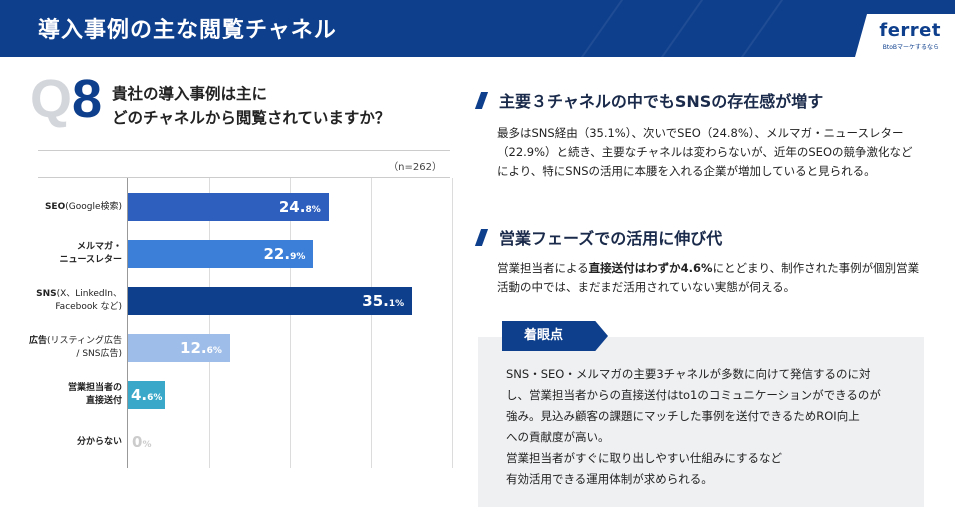  I want to click on section2-heading-text: 営業フェーズでの活用に伸び代, so click(611, 238).